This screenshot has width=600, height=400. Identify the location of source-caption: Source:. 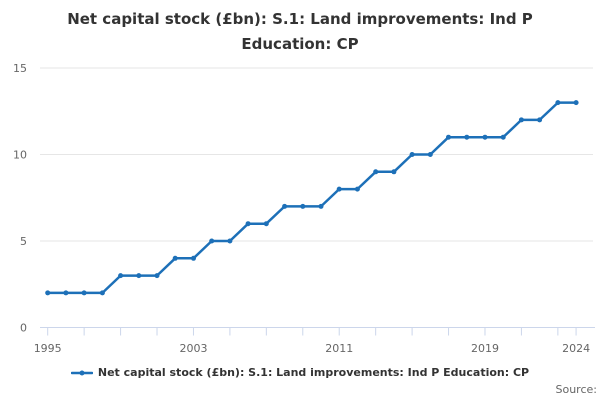
(576, 389).